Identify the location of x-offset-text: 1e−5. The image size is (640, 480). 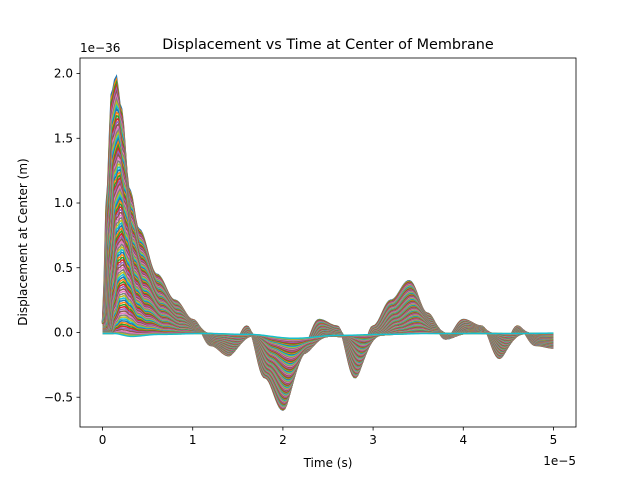
(559, 461).